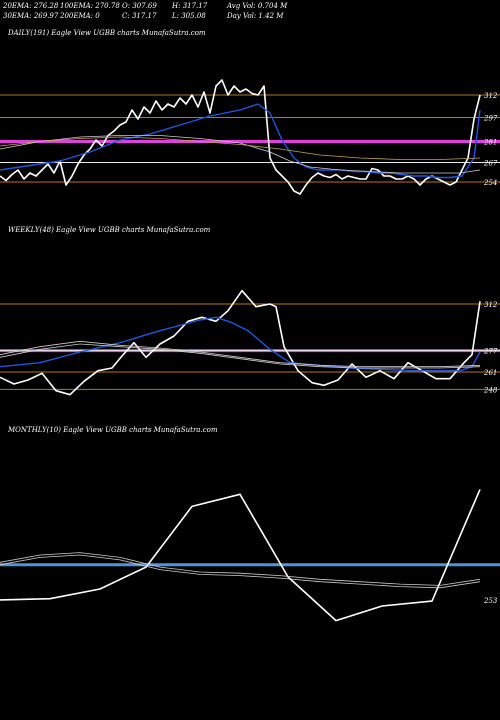 This screenshot has height=720, width=500. I want to click on header-day-vol: Day Vol: 1.42 M, so click(255, 16).